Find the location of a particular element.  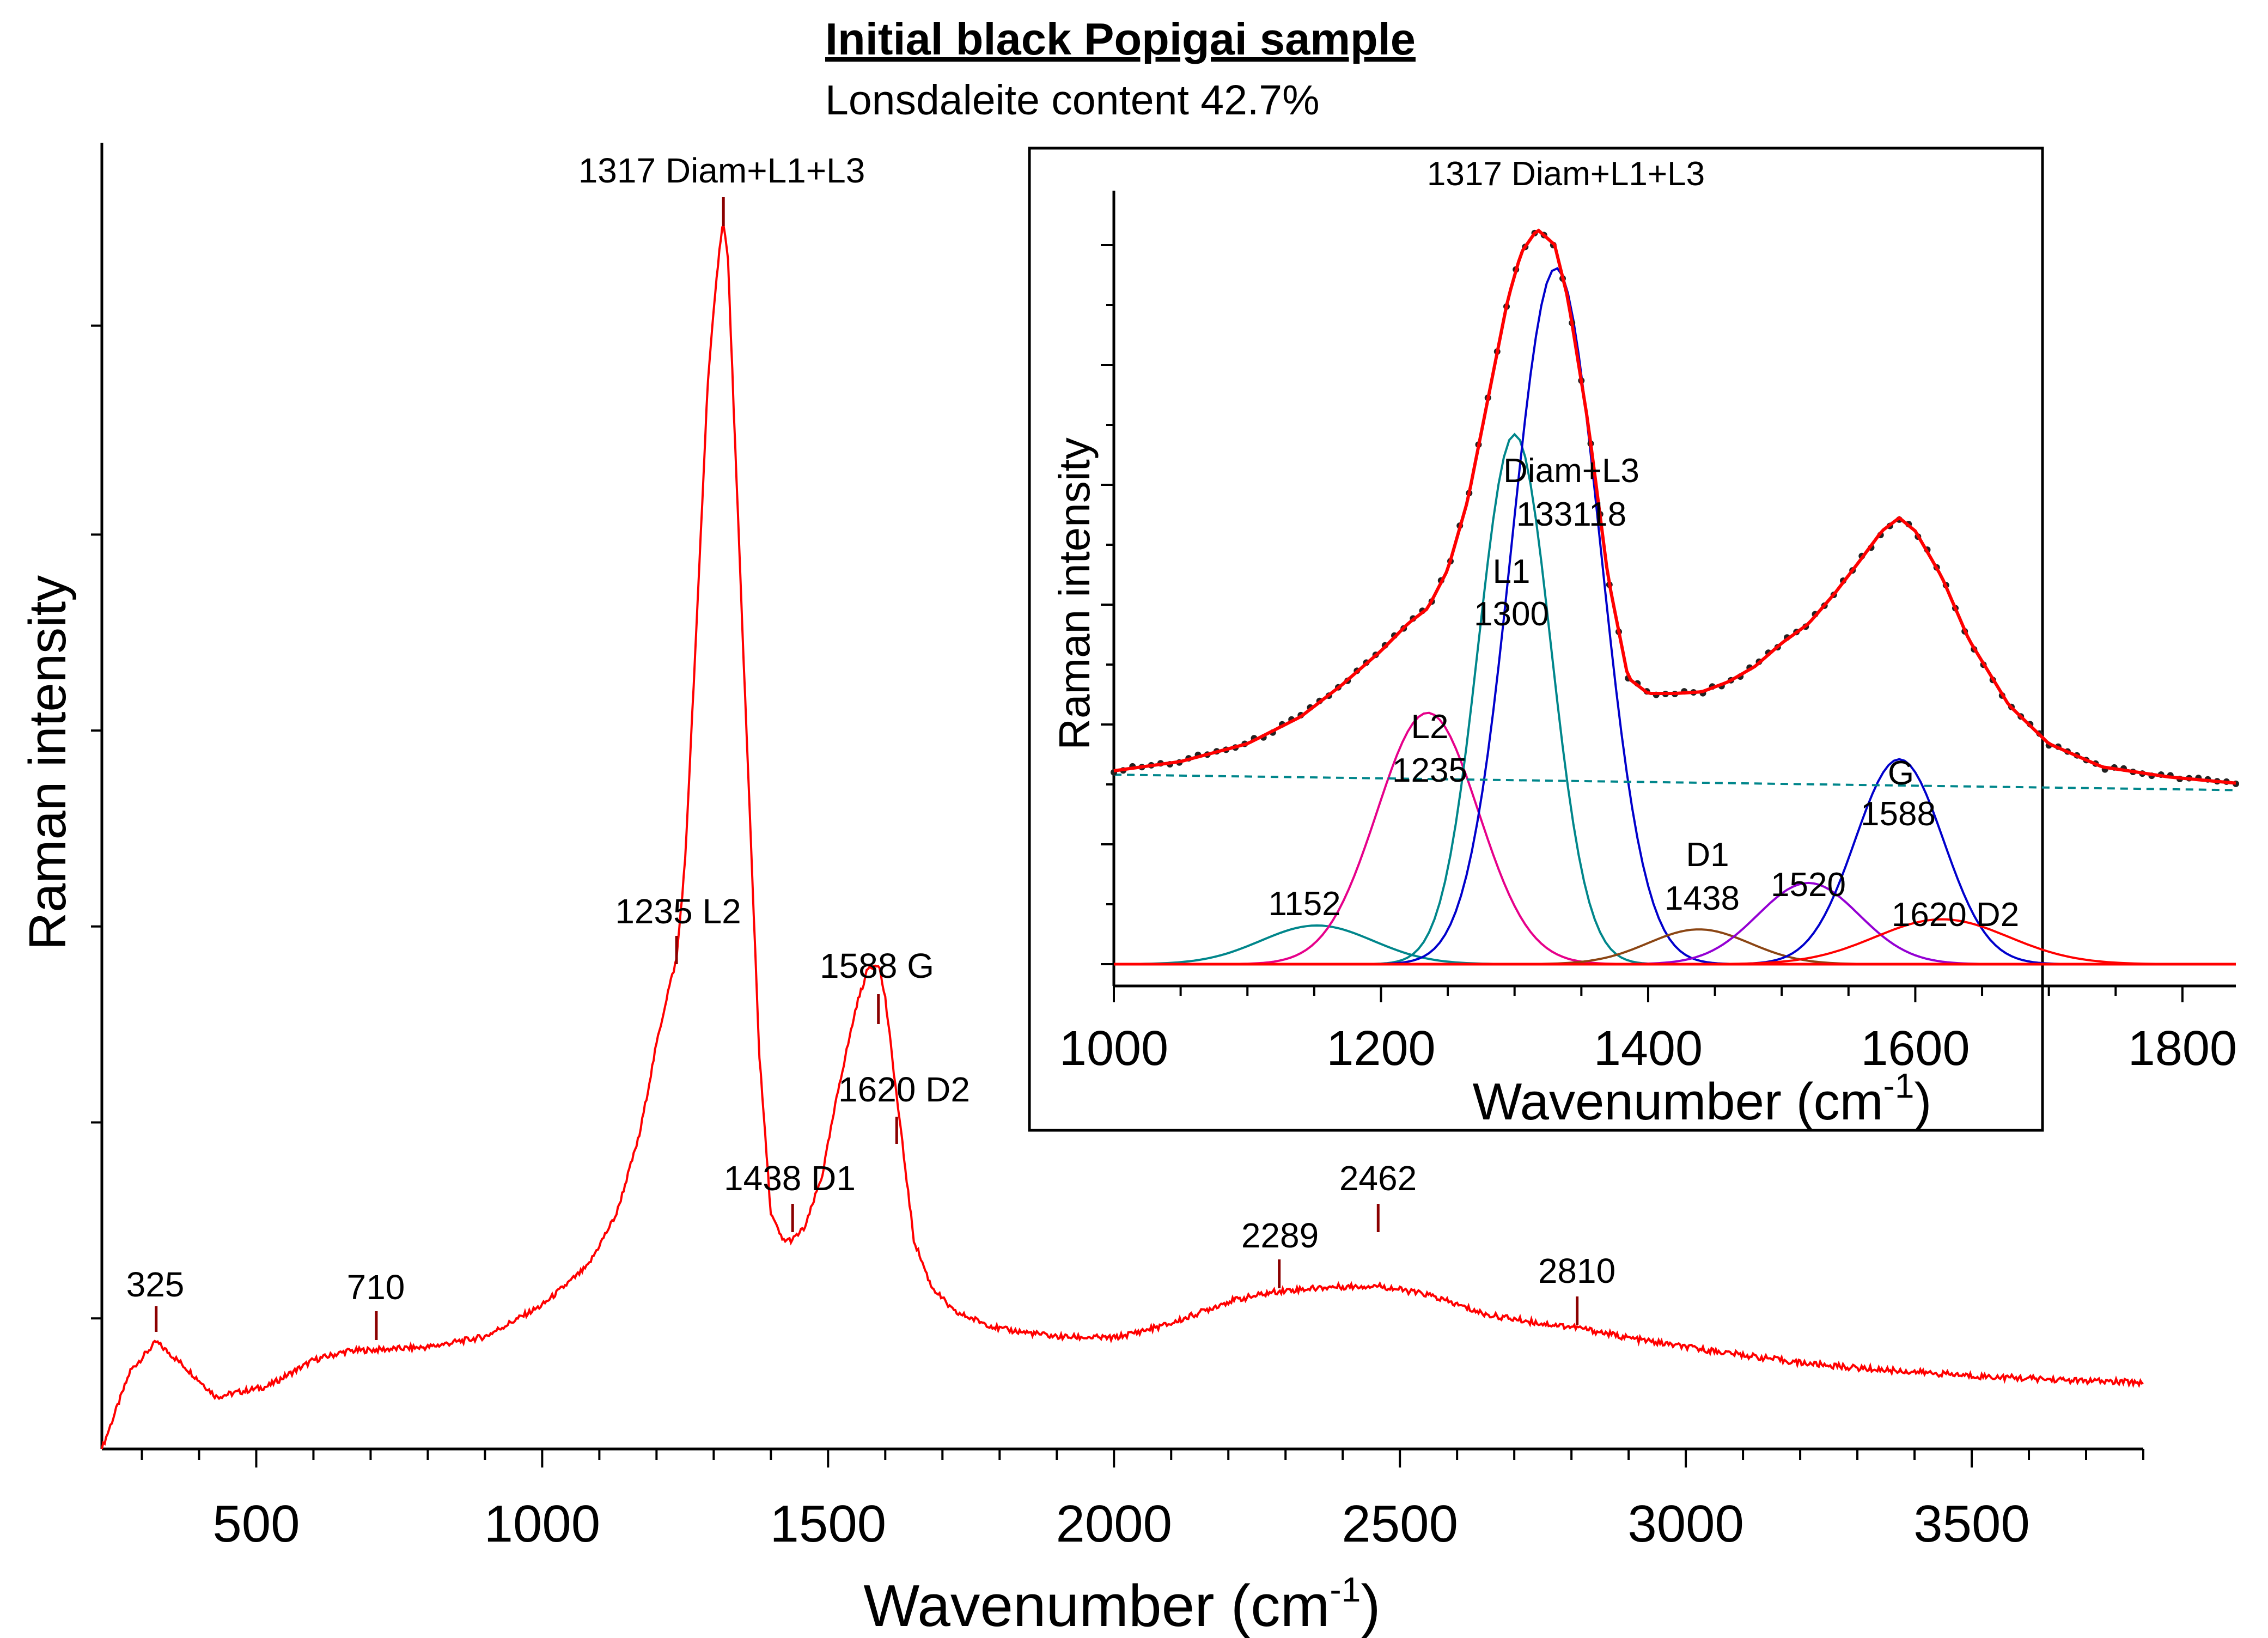

main-x-tick-label: 2000 is located at coordinates (1114, 1524).